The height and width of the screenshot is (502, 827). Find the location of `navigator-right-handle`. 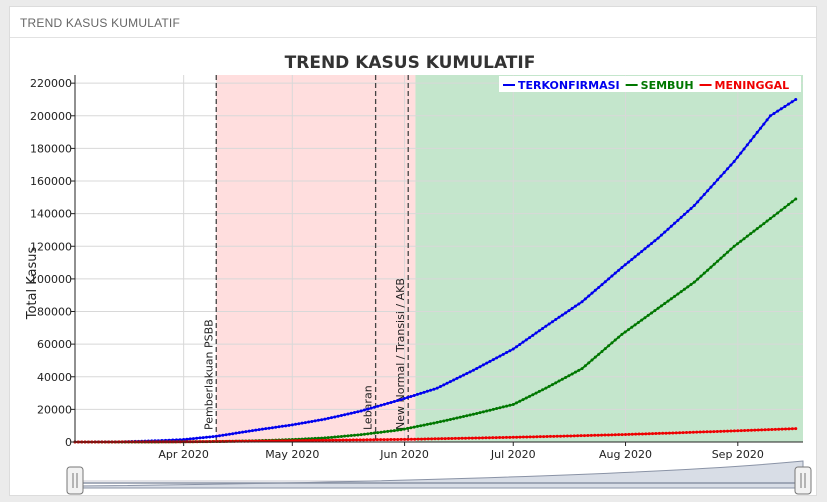

navigator-right-handle is located at coordinates (803, 480).